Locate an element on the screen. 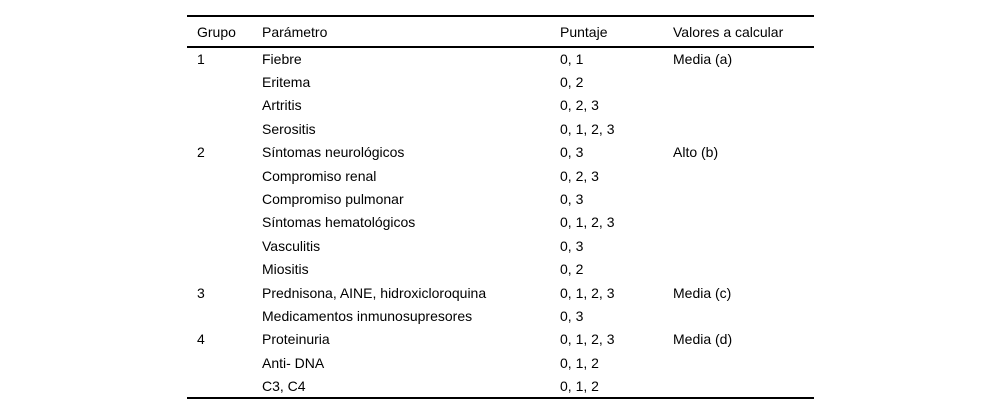 The height and width of the screenshot is (415, 1000). table-row: Compromiso renal 0, 2, 3 is located at coordinates (500, 175).